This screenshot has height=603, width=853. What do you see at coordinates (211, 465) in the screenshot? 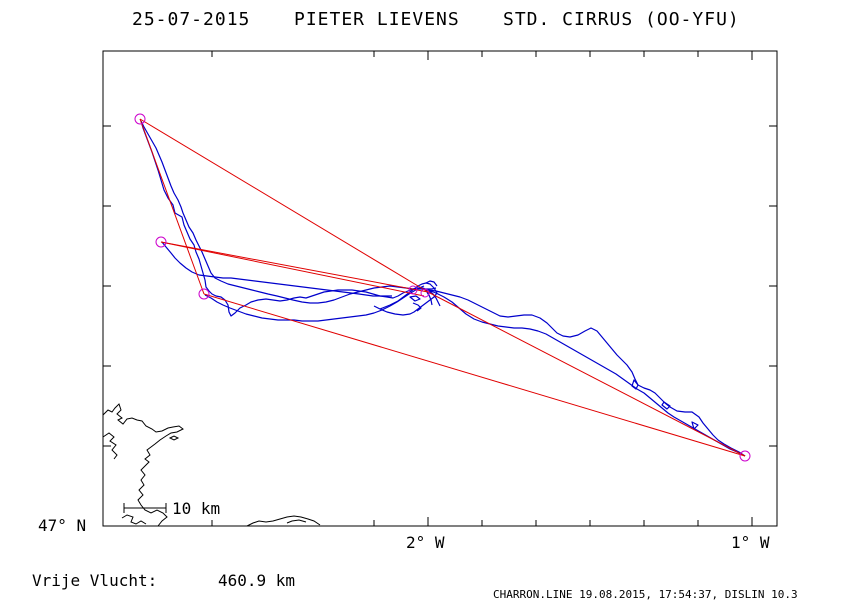
I see `coastline` at bounding box center [211, 465].